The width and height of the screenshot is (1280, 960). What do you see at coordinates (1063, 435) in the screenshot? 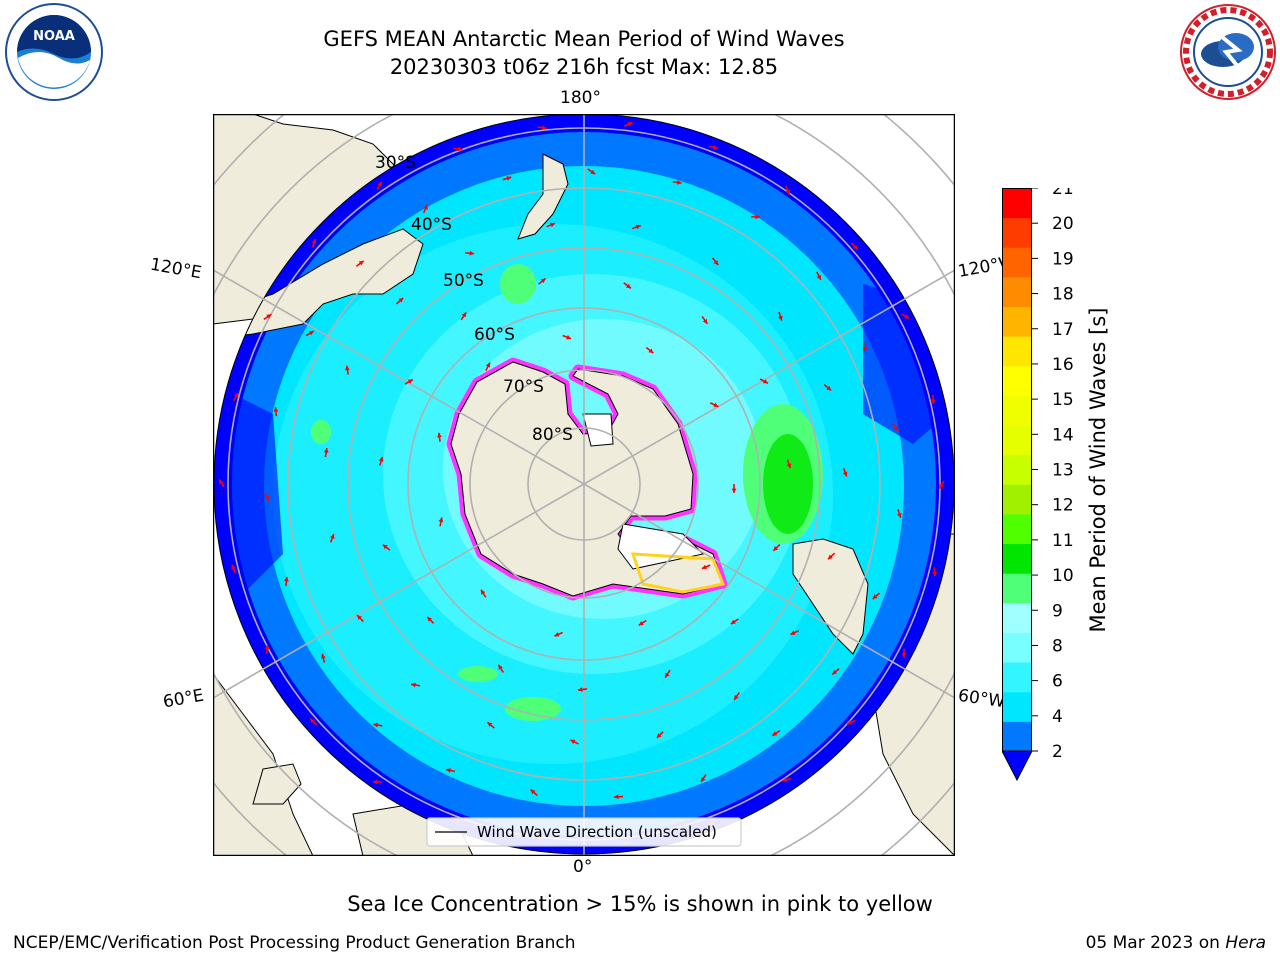
I see `colorbar-tick-label: 14` at bounding box center [1063, 435].